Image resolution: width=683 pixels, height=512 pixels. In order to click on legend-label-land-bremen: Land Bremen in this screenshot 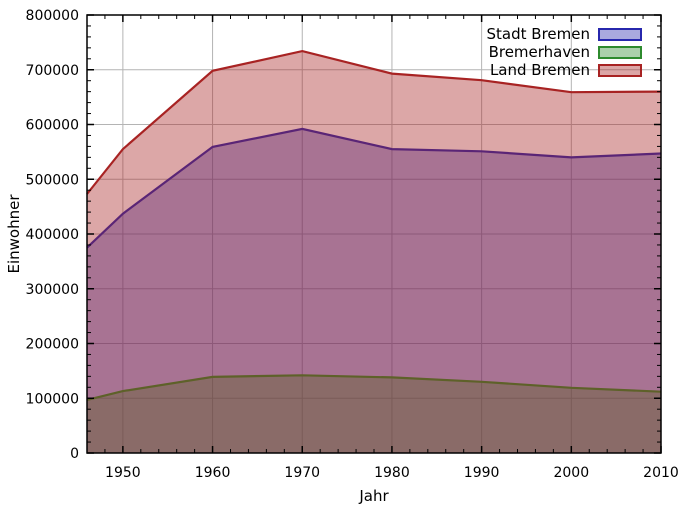, I will do `click(539, 70)`.